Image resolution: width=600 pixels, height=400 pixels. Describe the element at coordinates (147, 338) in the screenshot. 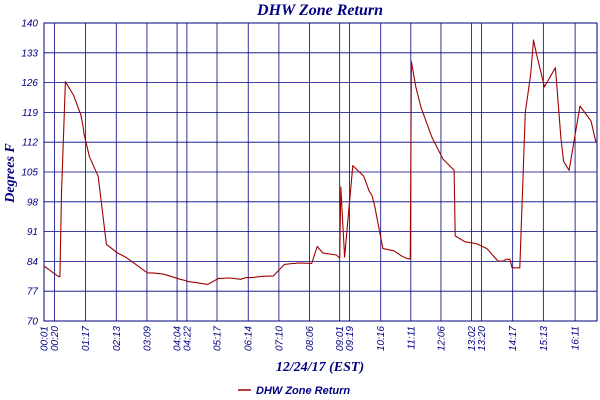

I see `x-tick-label: 03:09` at that location.